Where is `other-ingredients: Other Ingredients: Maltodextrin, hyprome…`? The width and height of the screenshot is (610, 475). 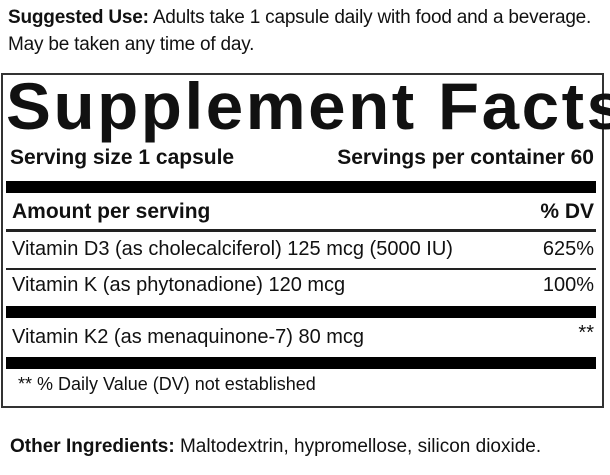 other-ingredients: Other Ingredients: Maltodextrin, hyprome… is located at coordinates (275, 447).